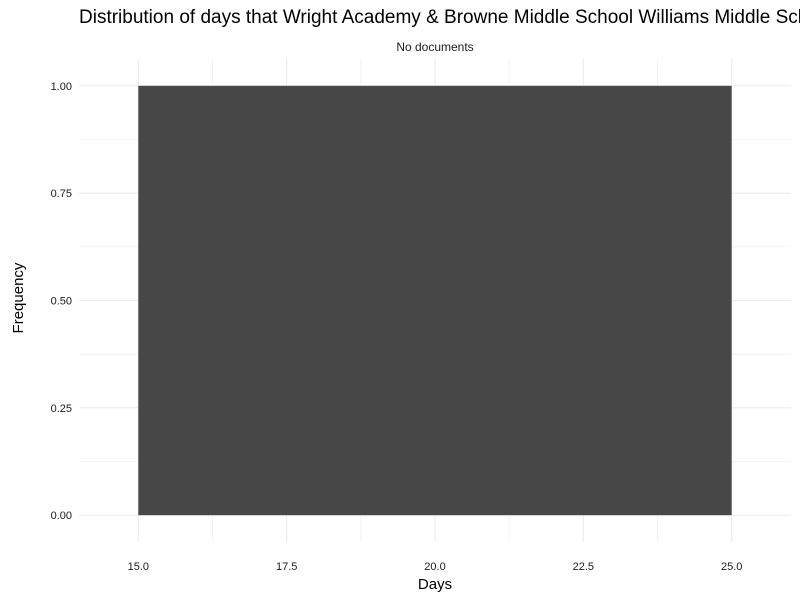 Image resolution: width=800 pixels, height=600 pixels. Describe the element at coordinates (61, 87) in the screenshot. I see `y-tick-label: 1.00` at that location.